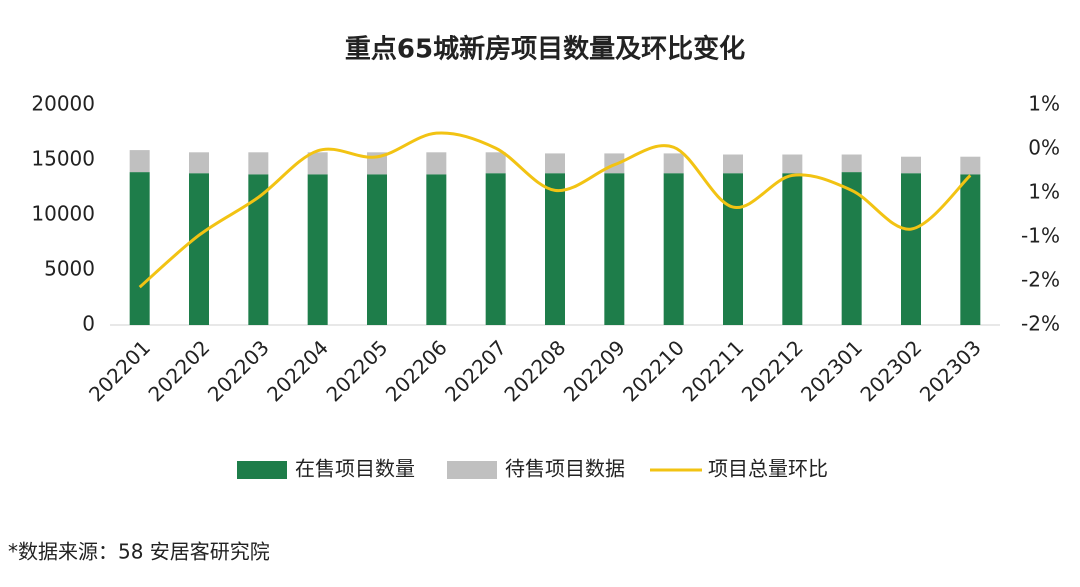  What do you see at coordinates (356, 370) in the screenshot?
I see `x-tick-label: 202205` at bounding box center [356, 370].